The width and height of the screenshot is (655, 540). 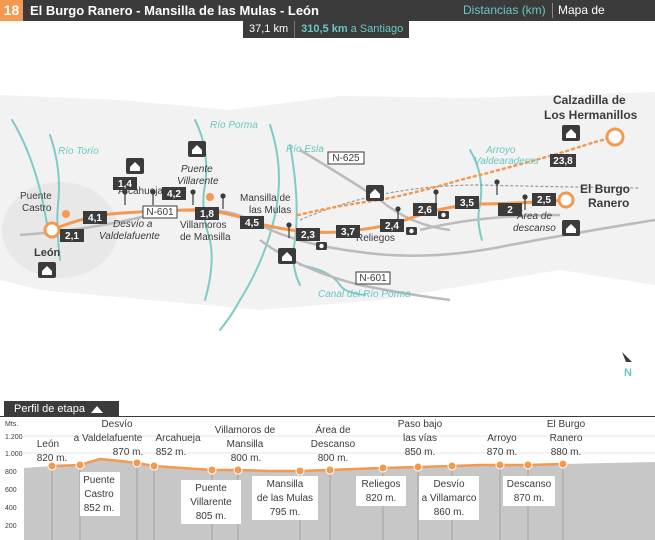 I want to click on leon-marker, so click(x=52, y=230).